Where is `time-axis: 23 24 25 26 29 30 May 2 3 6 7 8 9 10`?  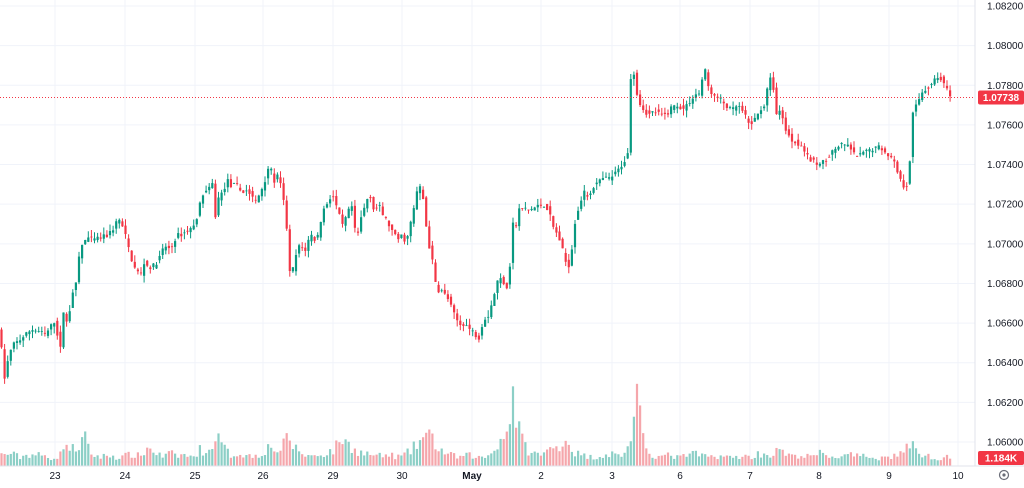
time-axis: 23 24 25 26 29 30 May 2 3 6 7 8 9 10 is located at coordinates (506, 476).